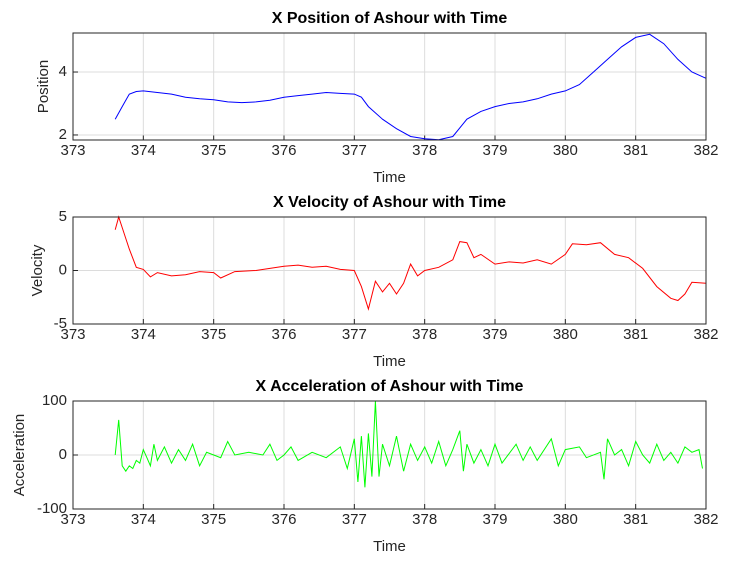  What do you see at coordinates (389, 202) in the screenshot?
I see `chart-title: X Velocity of Ashour with Time` at bounding box center [389, 202].